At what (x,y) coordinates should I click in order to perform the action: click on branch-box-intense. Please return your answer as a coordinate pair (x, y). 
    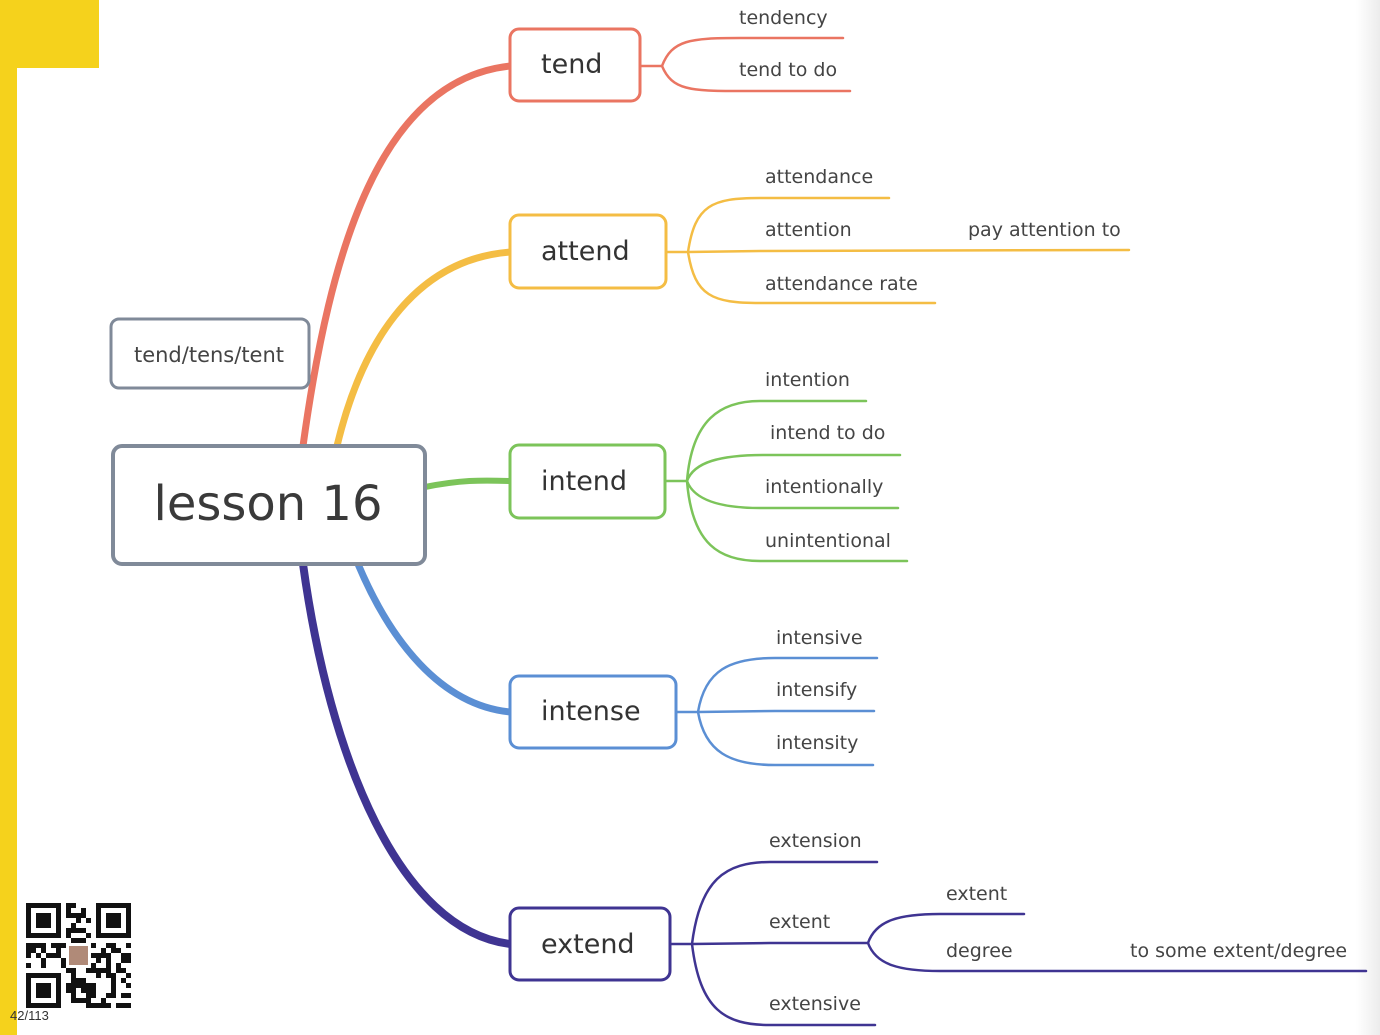
    Looking at the image, I should click on (593, 712).